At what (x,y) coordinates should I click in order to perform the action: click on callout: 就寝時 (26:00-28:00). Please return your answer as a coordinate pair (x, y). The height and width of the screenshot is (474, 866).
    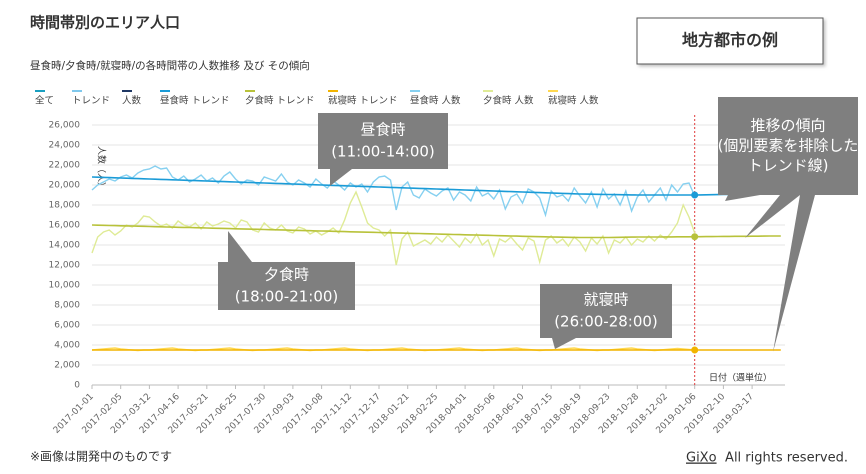
    Looking at the image, I should click on (606, 316).